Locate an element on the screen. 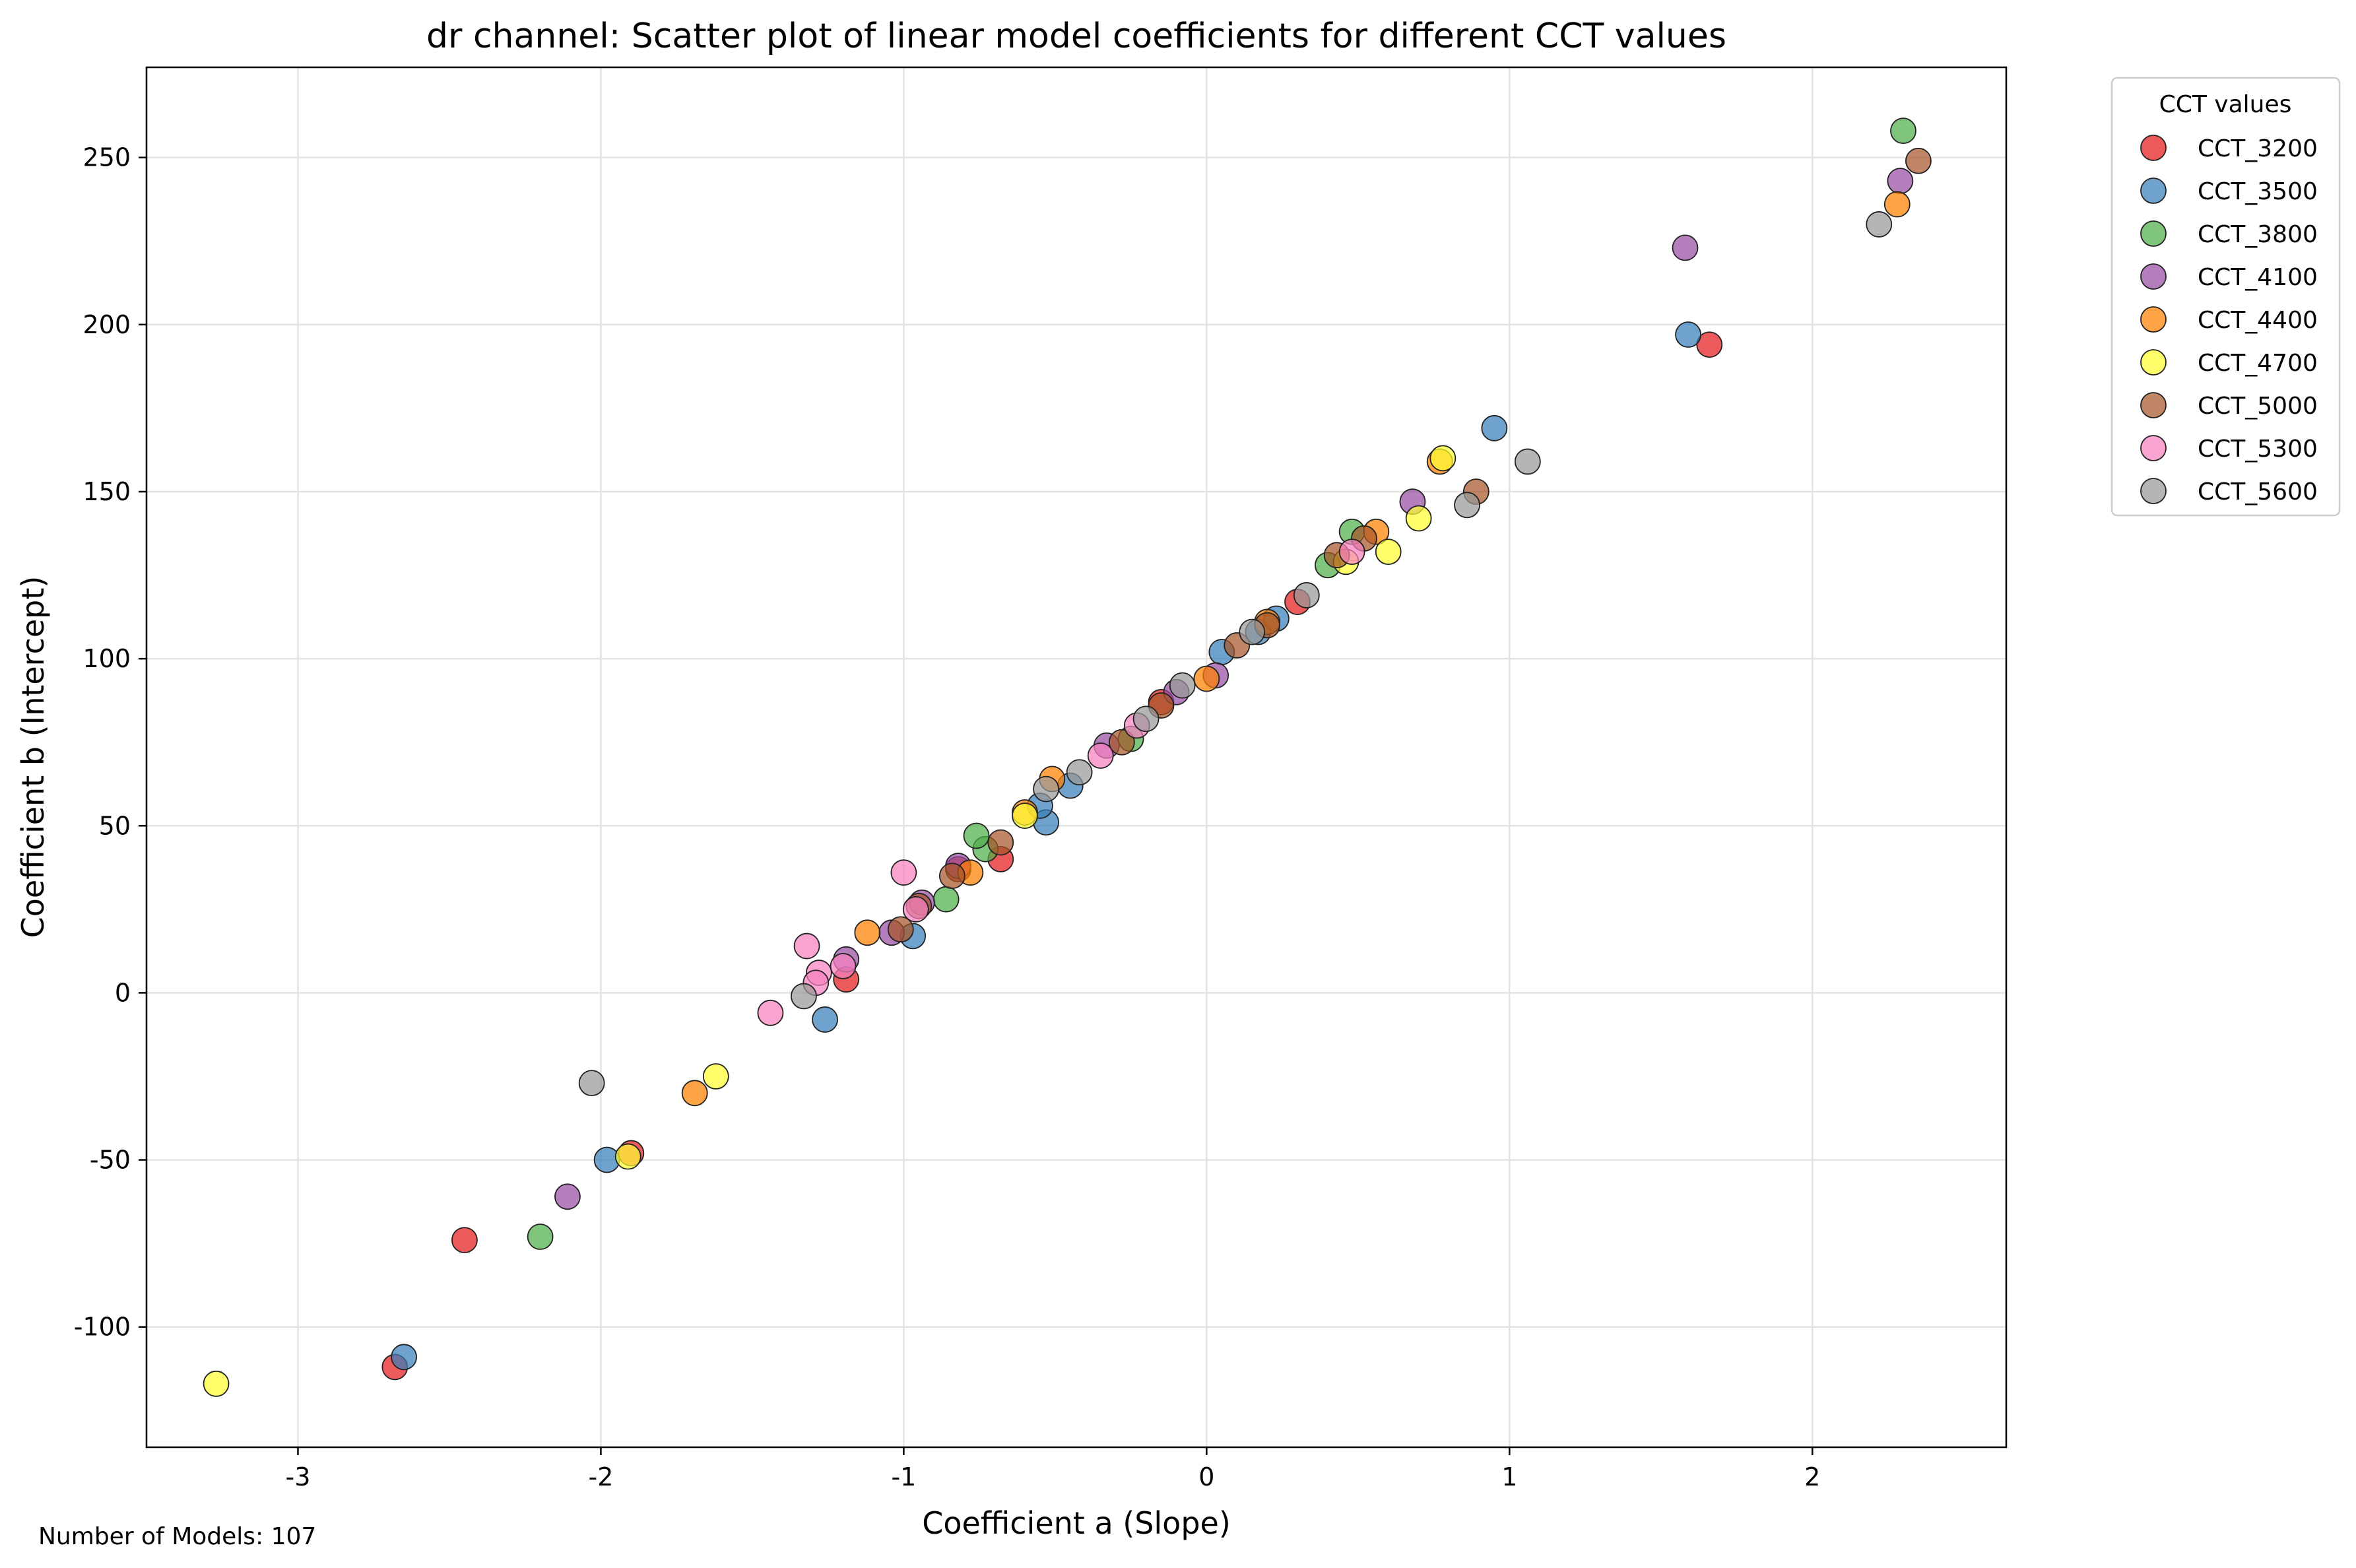 The image size is (2356, 1568). y-tick-label: 100 is located at coordinates (106, 658).